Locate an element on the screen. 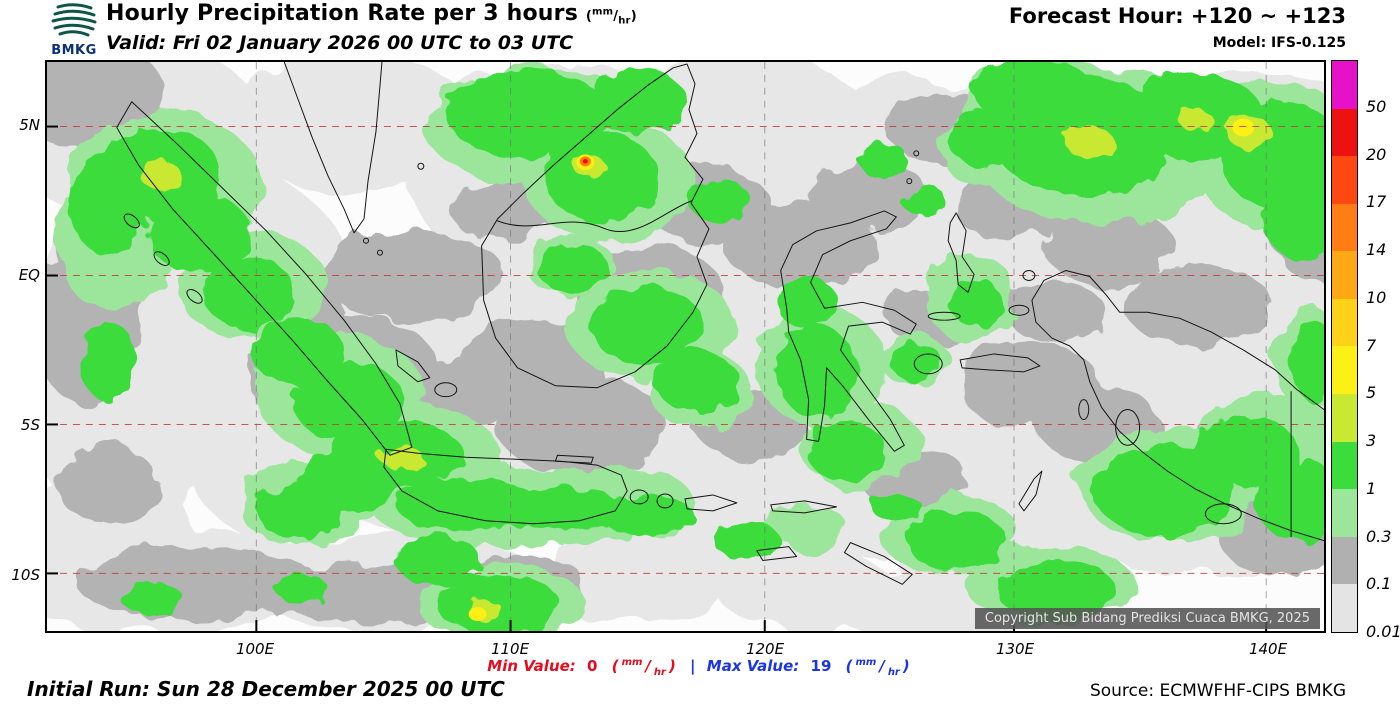 The image size is (1400, 709). legend-colorbar is located at coordinates (1344, 346).